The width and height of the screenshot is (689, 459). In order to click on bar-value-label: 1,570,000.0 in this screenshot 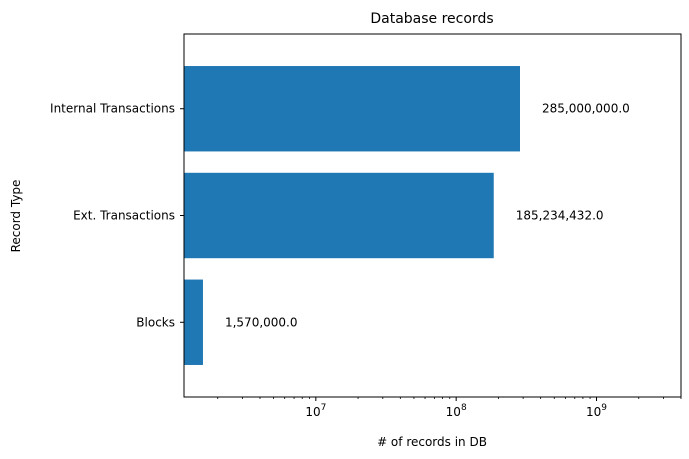, I will do `click(261, 322)`.